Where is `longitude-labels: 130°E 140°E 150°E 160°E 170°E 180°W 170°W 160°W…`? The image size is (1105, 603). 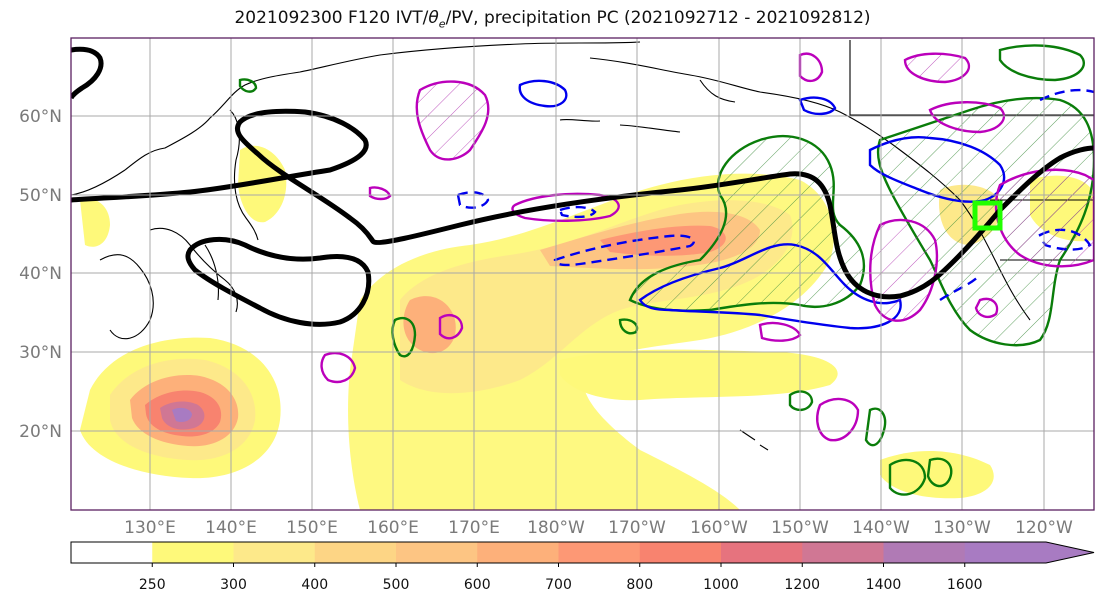 longitude-labels: 130°E 140°E 150°E 160°E 170°E 180°W 170°W 160°W… is located at coordinates (598, 528).